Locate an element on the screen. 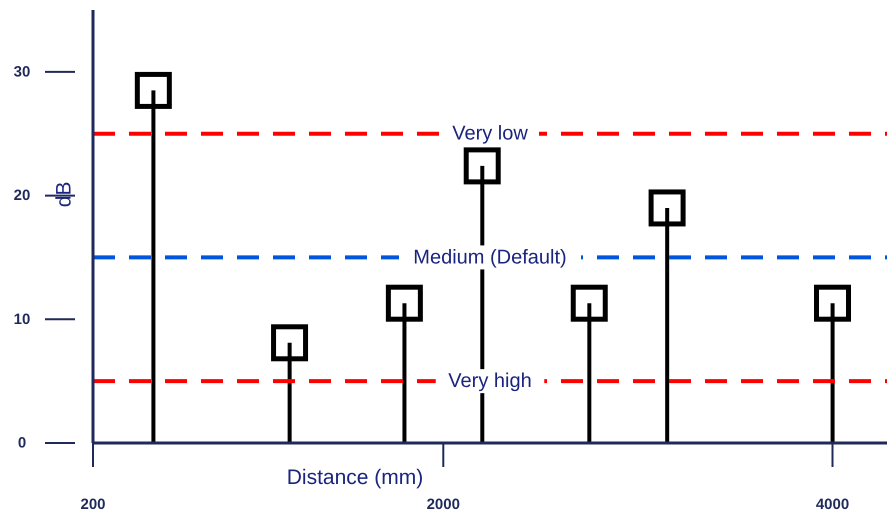 The image size is (887, 513). y-tick-label: 20 is located at coordinates (22, 195).